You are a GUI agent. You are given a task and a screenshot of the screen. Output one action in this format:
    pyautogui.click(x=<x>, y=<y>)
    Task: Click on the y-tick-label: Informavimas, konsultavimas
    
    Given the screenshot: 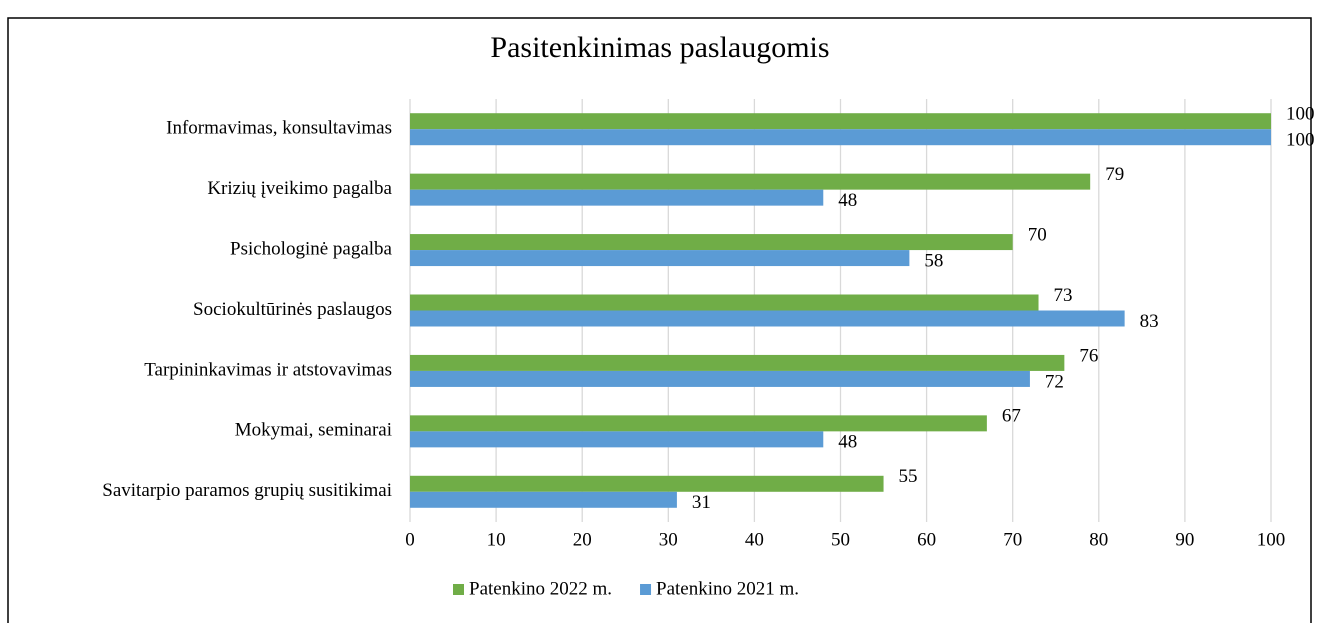 What is the action you would take?
    pyautogui.click(x=279, y=128)
    